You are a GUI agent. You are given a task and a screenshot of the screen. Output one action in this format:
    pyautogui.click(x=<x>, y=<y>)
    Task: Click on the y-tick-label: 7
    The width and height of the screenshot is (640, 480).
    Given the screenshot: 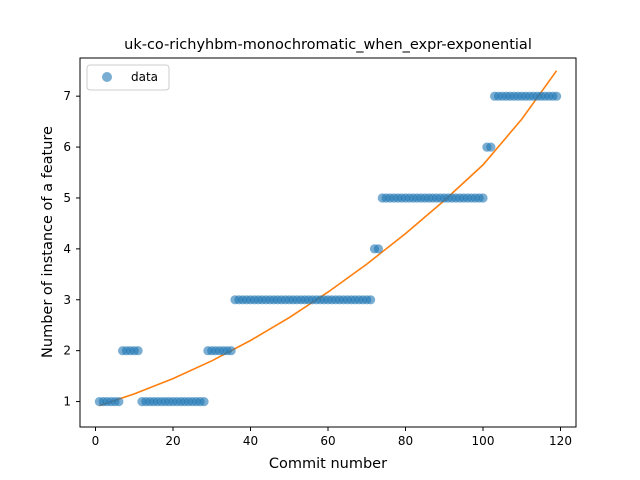 What is the action you would take?
    pyautogui.click(x=67, y=96)
    